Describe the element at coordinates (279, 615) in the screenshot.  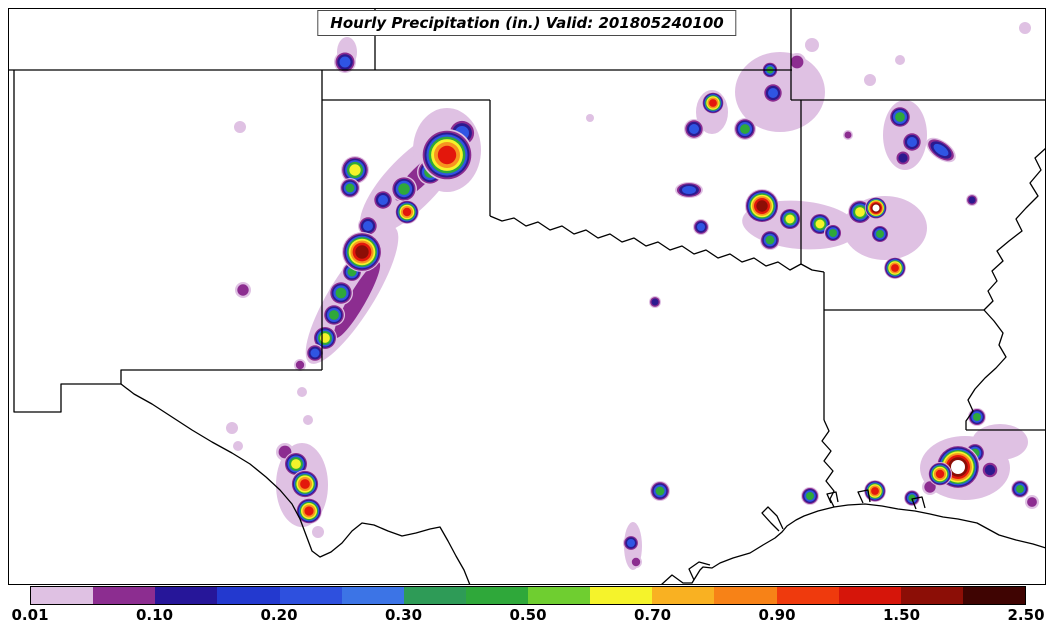
I see `colorbar-tick-label: 0.20` at that location.